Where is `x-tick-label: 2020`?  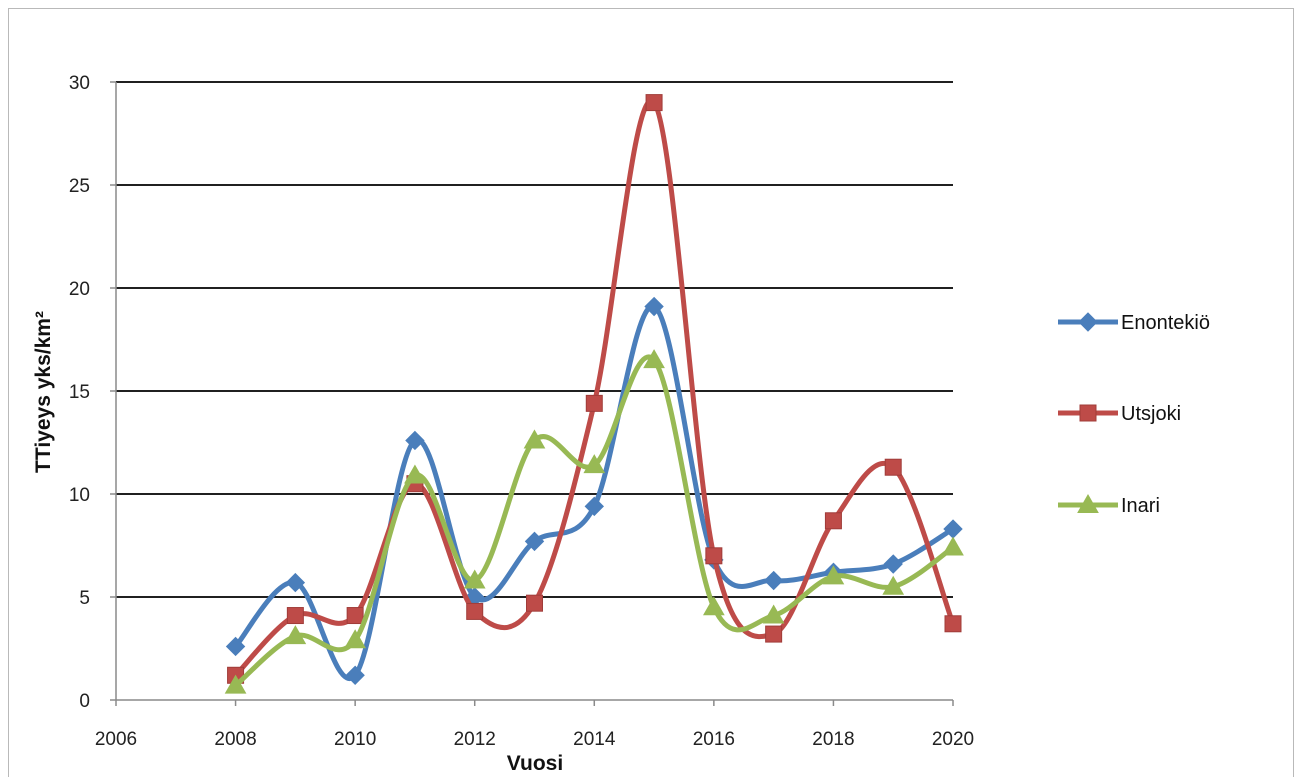
x-tick-label: 2020 is located at coordinates (953, 739).